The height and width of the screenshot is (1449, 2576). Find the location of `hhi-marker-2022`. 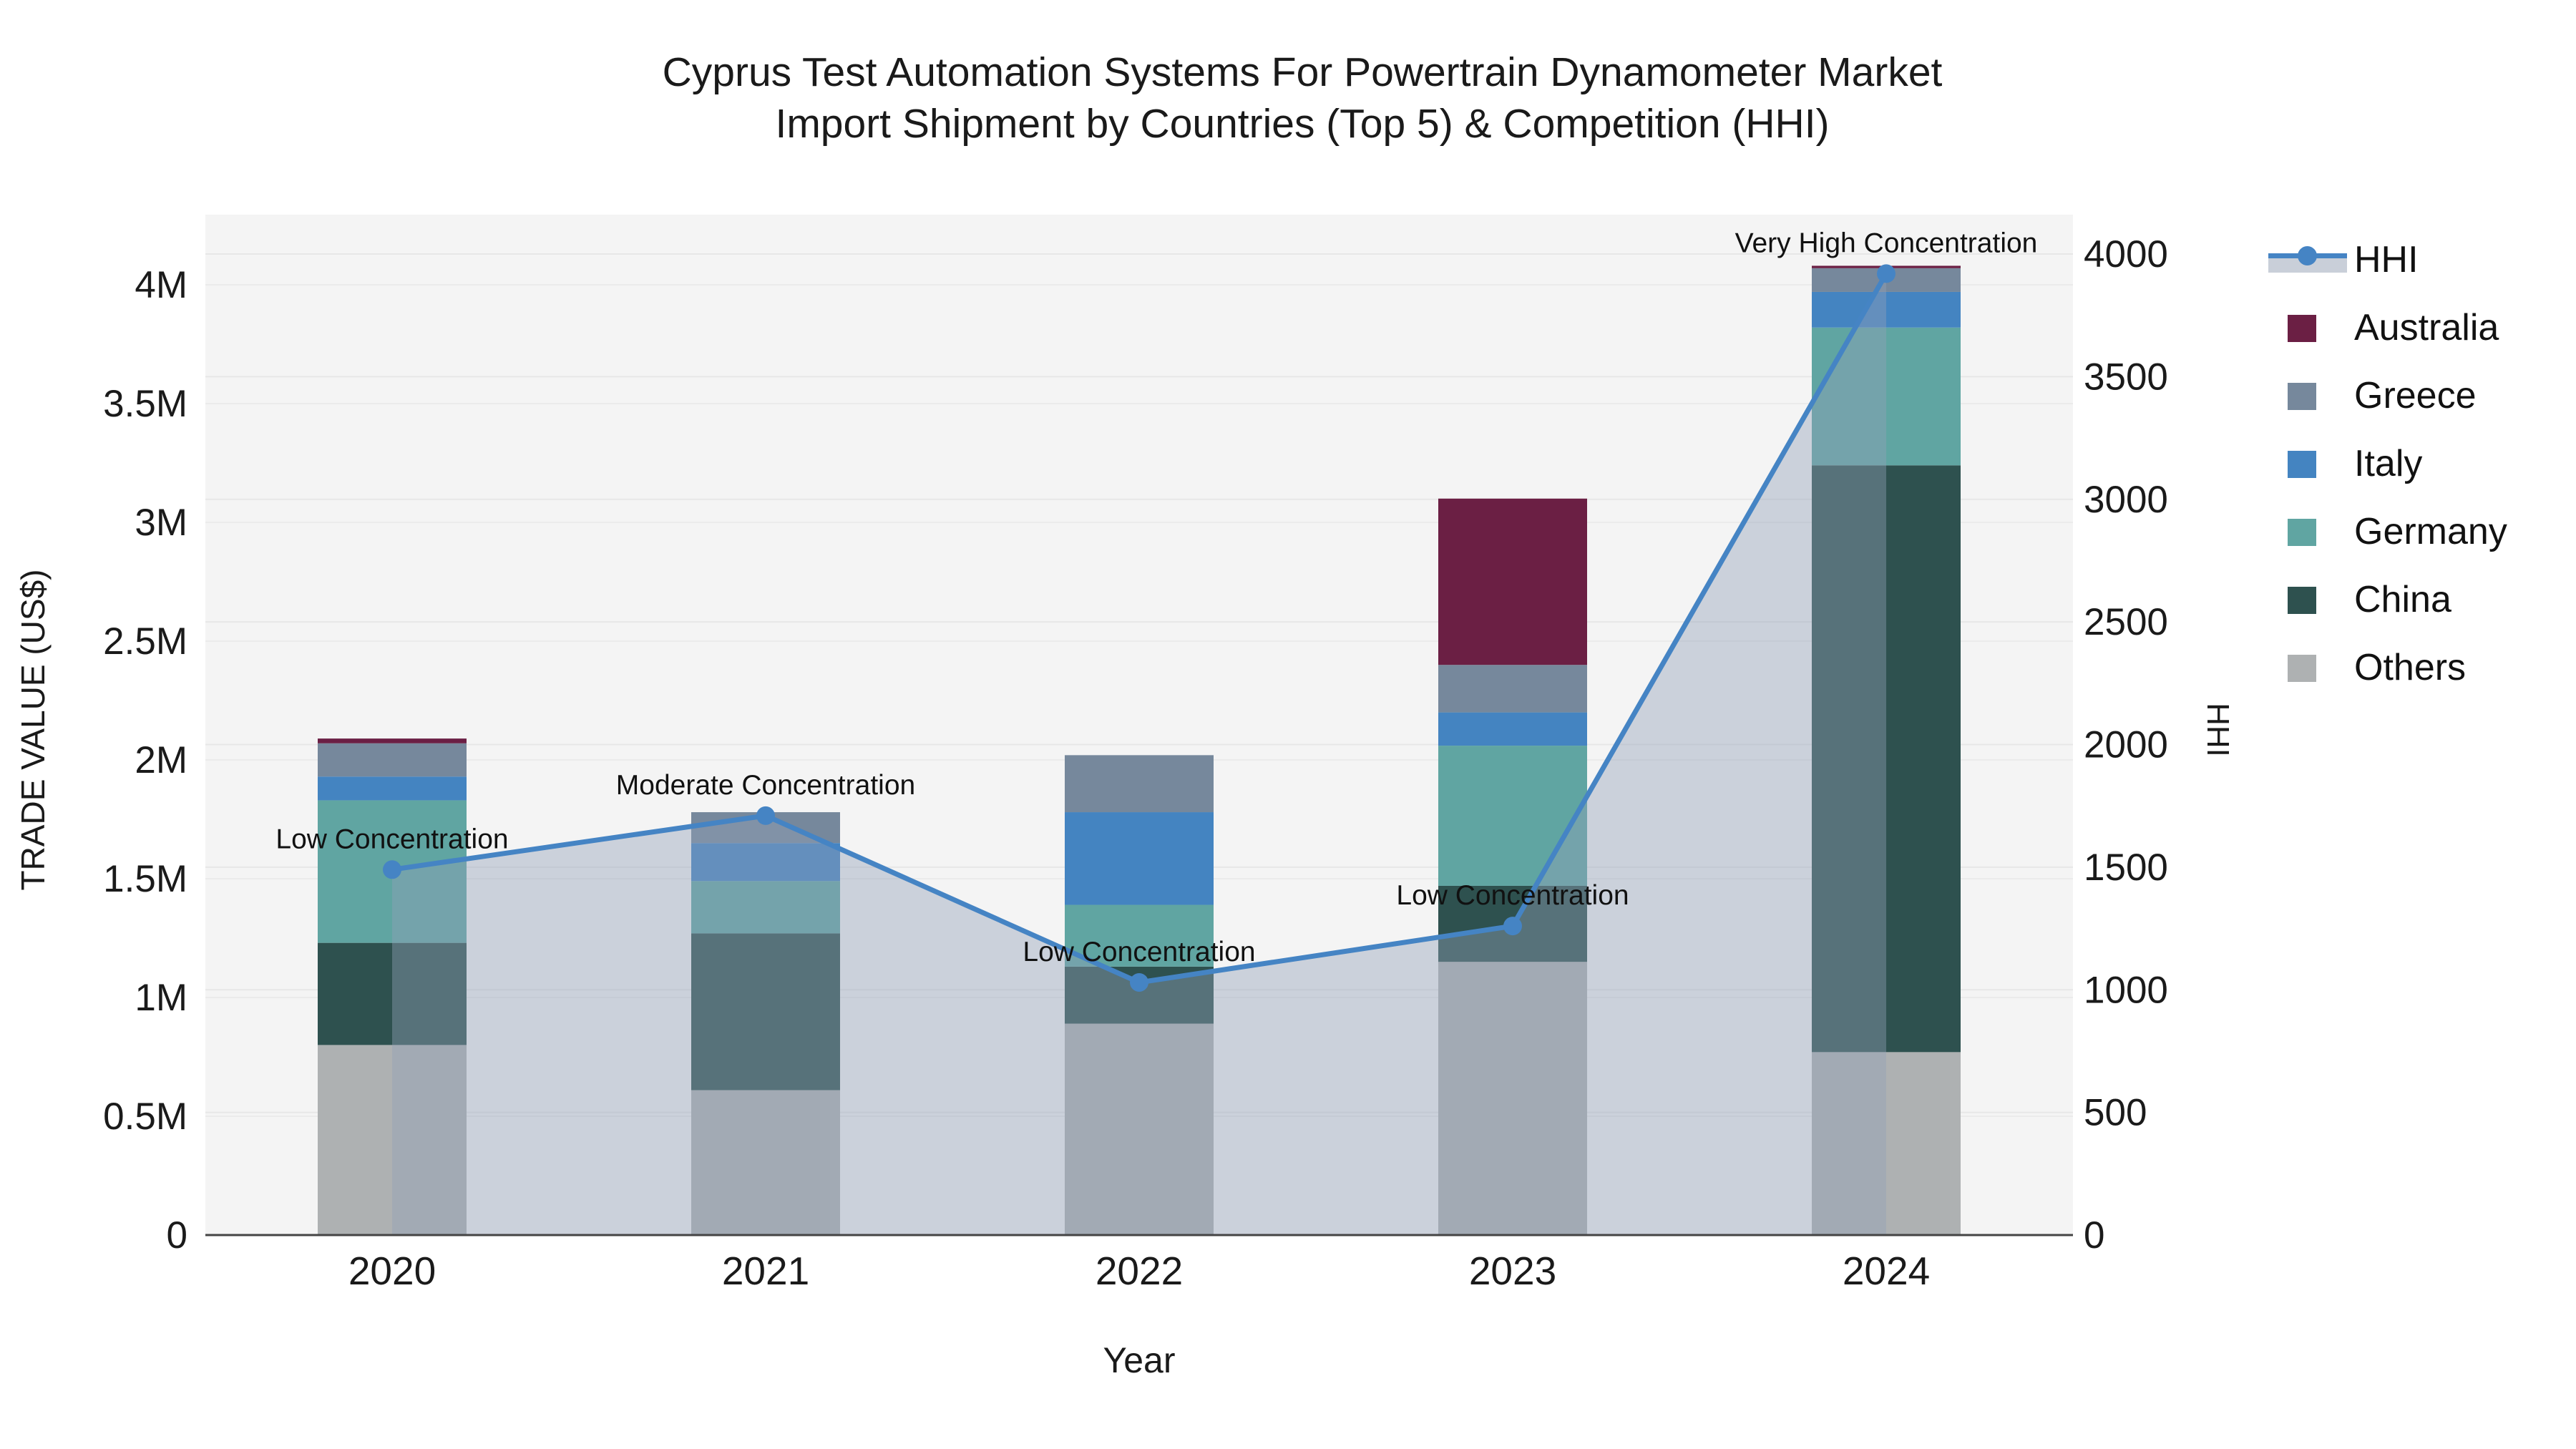

hhi-marker-2022 is located at coordinates (1139, 982).